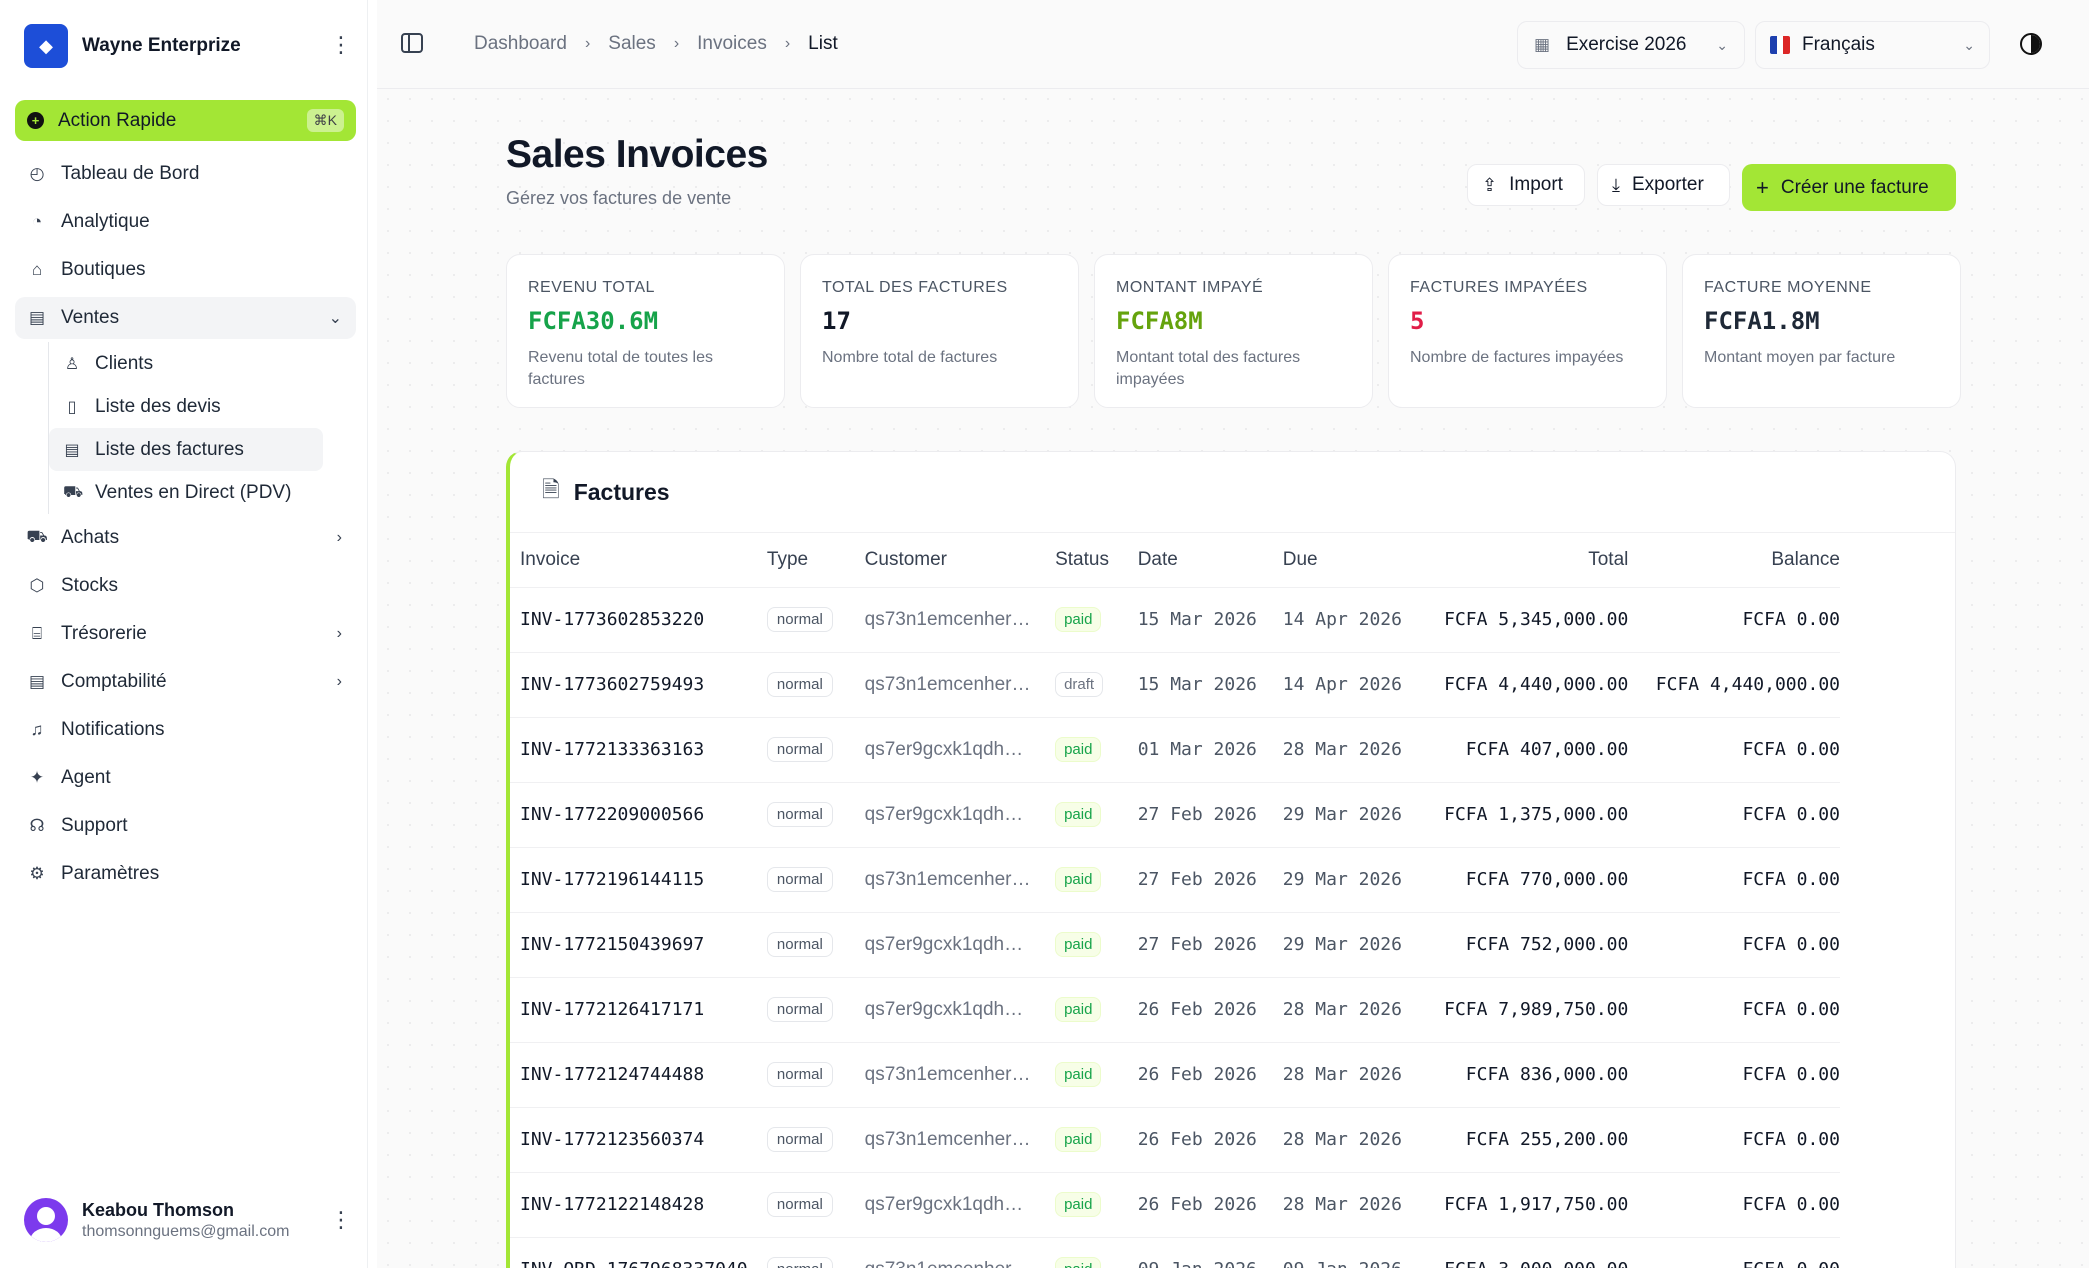  What do you see at coordinates (1347, 1252) in the screenshot?
I see `cell-due: 09 Jan 2026` at bounding box center [1347, 1252].